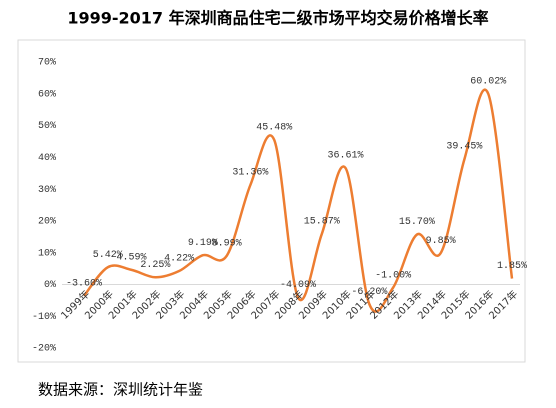 This screenshot has width=556, height=408. Describe the element at coordinates (47, 158) in the screenshot. I see `y-tick-label: 40%` at that location.